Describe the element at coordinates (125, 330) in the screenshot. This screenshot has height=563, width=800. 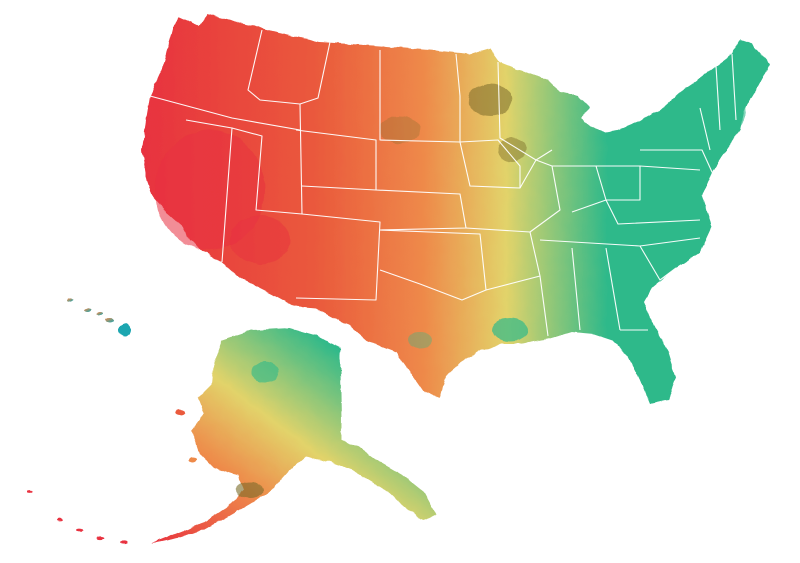
I see `hawaii-big-island` at that location.